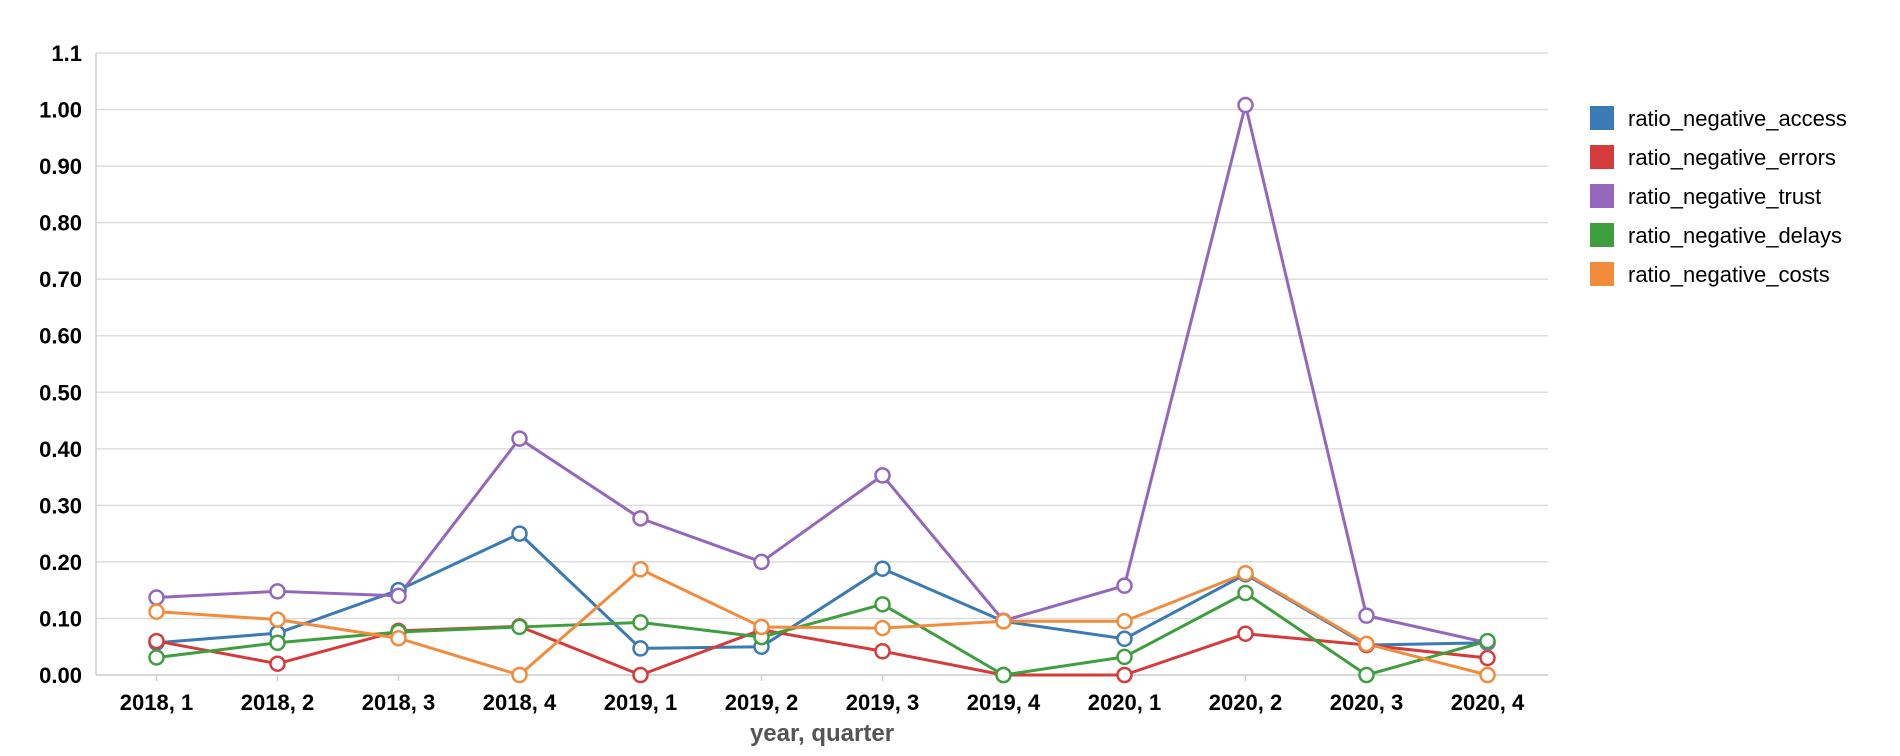 The width and height of the screenshot is (1900, 756). I want to click on legend-item-ratio_negative_errors: ratio_negative_errors, so click(1713, 157).